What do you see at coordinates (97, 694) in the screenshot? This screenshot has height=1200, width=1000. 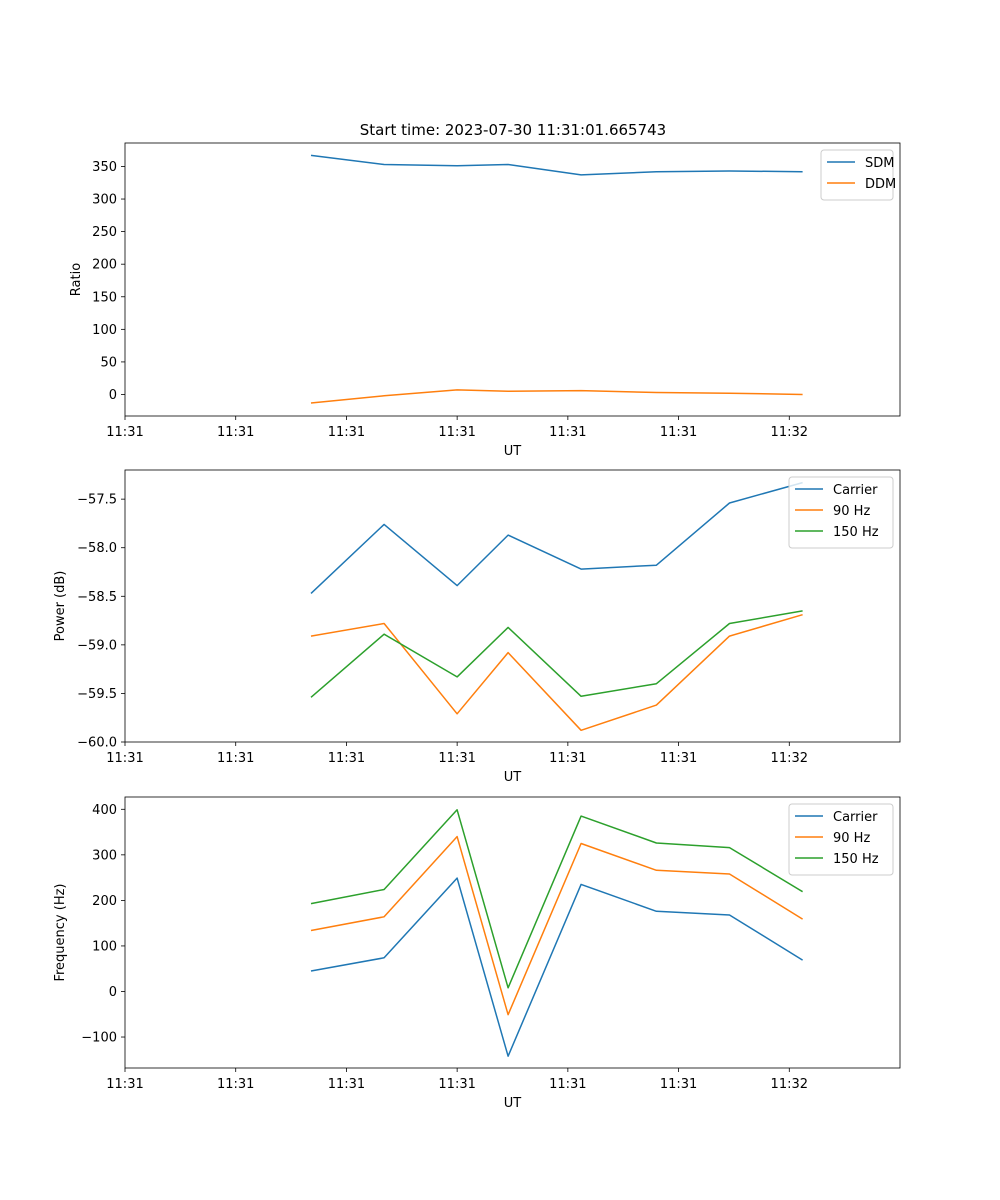 I see `y-tick-label: −59.5` at bounding box center [97, 694].